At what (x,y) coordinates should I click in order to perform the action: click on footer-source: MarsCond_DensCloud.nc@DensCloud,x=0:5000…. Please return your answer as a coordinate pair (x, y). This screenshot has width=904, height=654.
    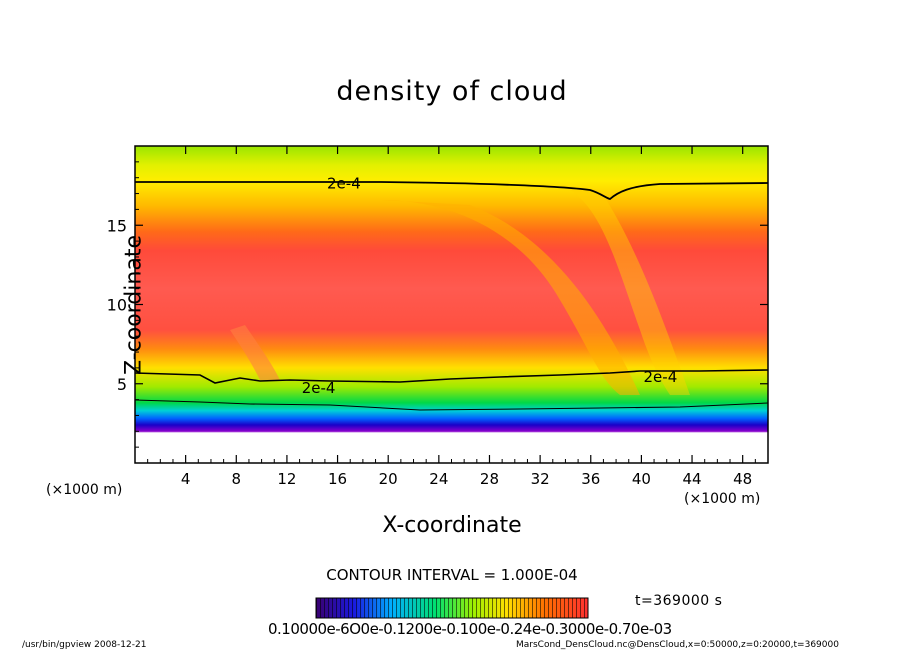
    Looking at the image, I should click on (677, 645).